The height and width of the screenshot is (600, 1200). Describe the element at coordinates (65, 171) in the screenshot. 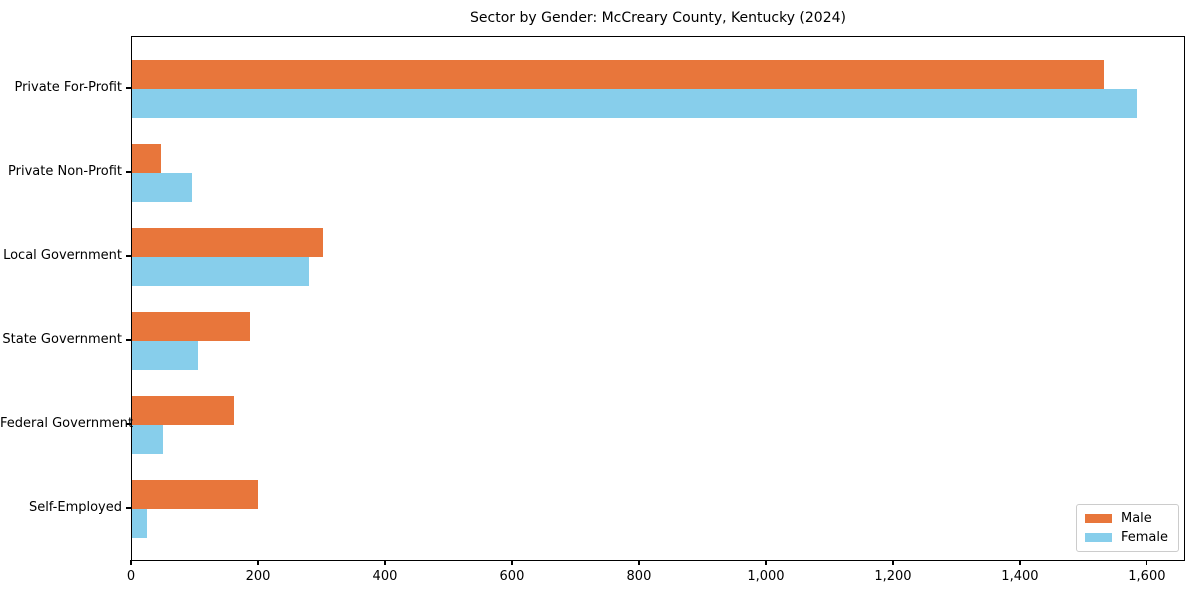

I see `y-tick-label: Private Non-Profit` at that location.